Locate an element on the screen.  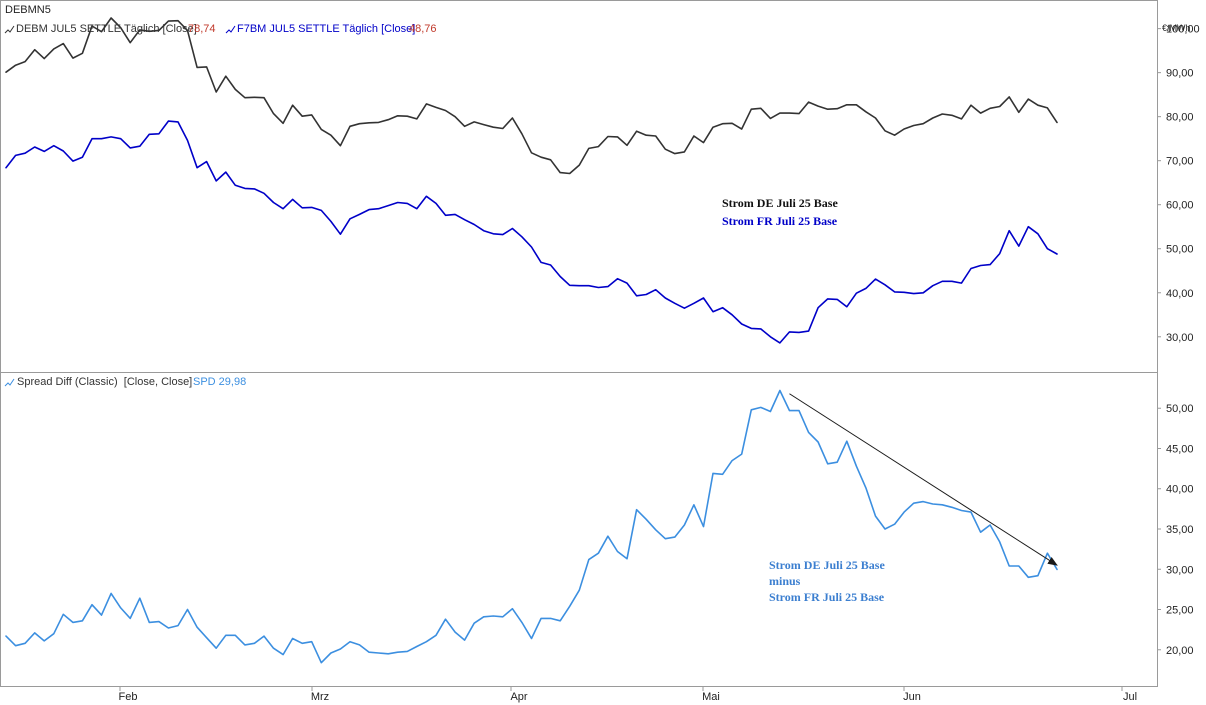
annotation-spread-line1: Strom DE Juli 25 Base is located at coordinates (827, 565).